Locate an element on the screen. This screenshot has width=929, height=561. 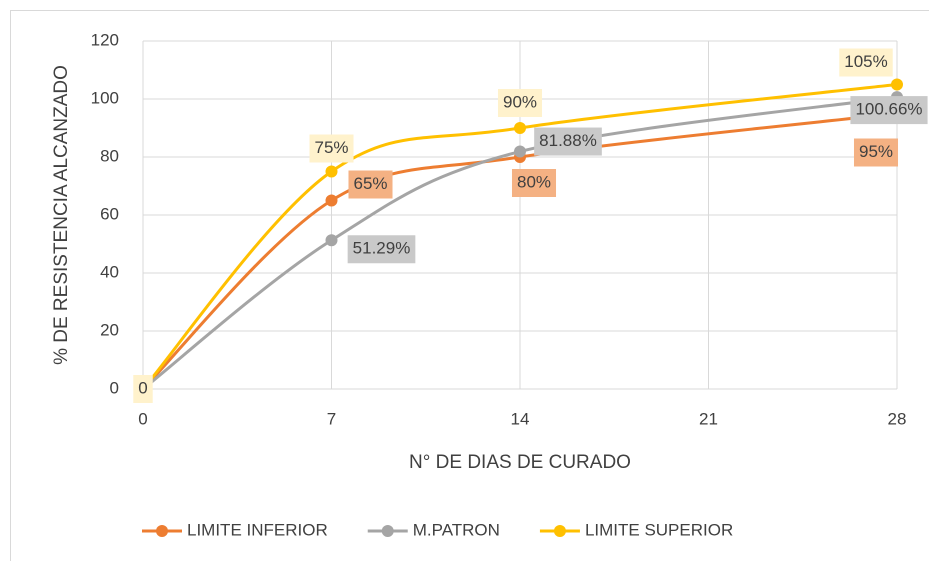
data-label-text: 81.88% is located at coordinates (568, 140).